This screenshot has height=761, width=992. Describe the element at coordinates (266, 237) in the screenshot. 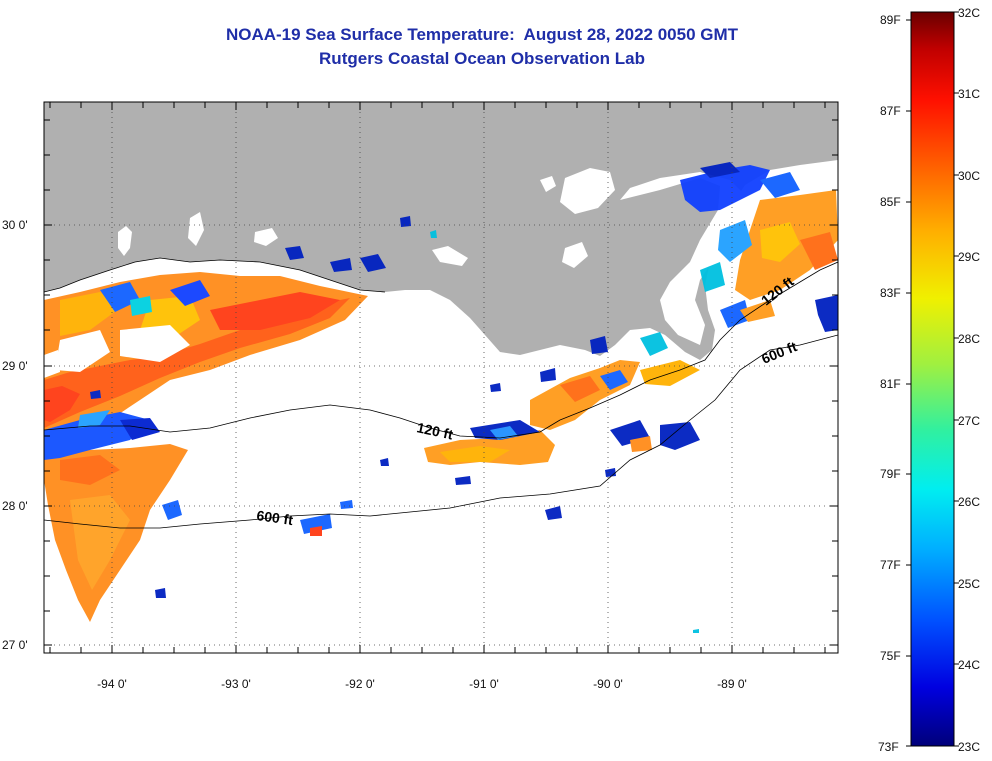

I see `lake-white` at that location.